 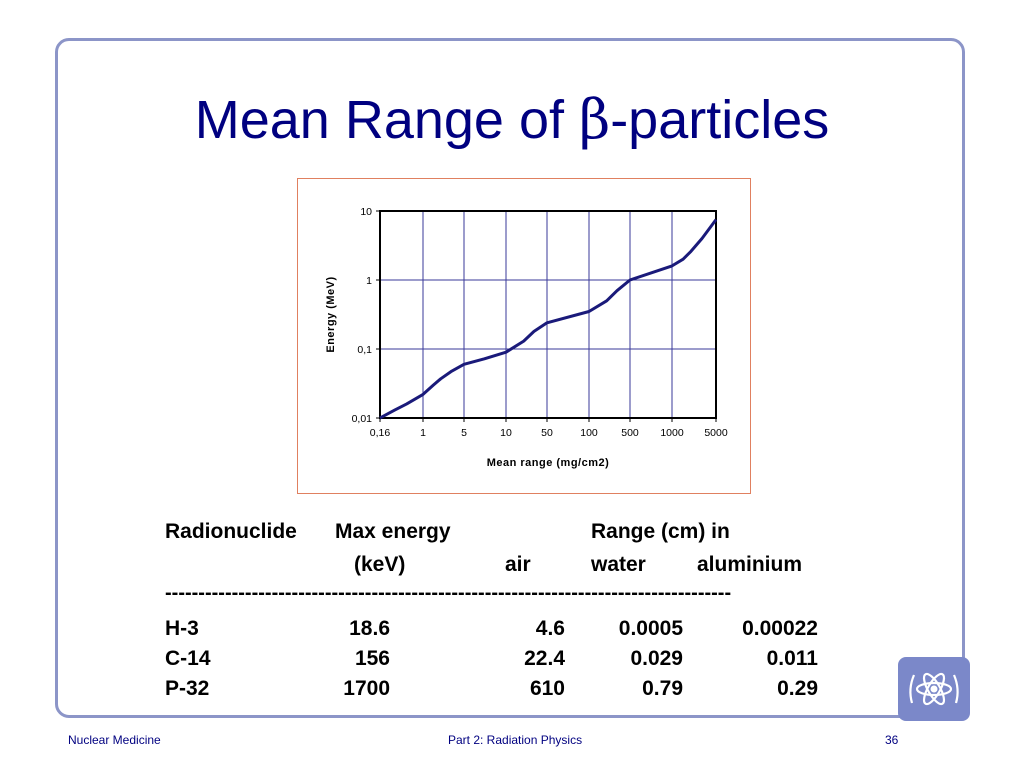 What do you see at coordinates (506, 433) in the screenshot?
I see `x-tick-label: 10` at bounding box center [506, 433].